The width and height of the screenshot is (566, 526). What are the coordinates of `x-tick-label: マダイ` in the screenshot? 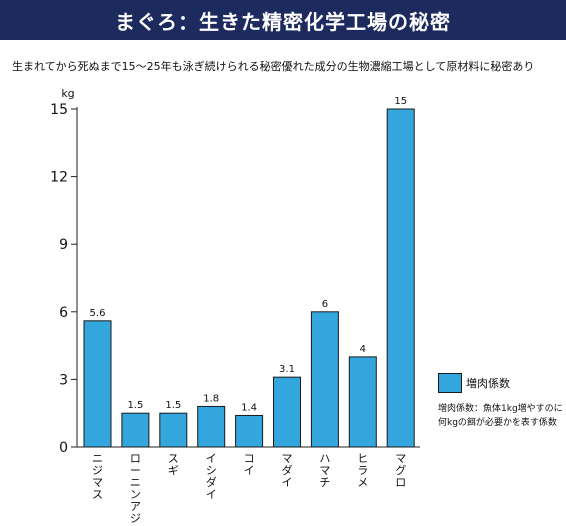 It's located at (287, 470).